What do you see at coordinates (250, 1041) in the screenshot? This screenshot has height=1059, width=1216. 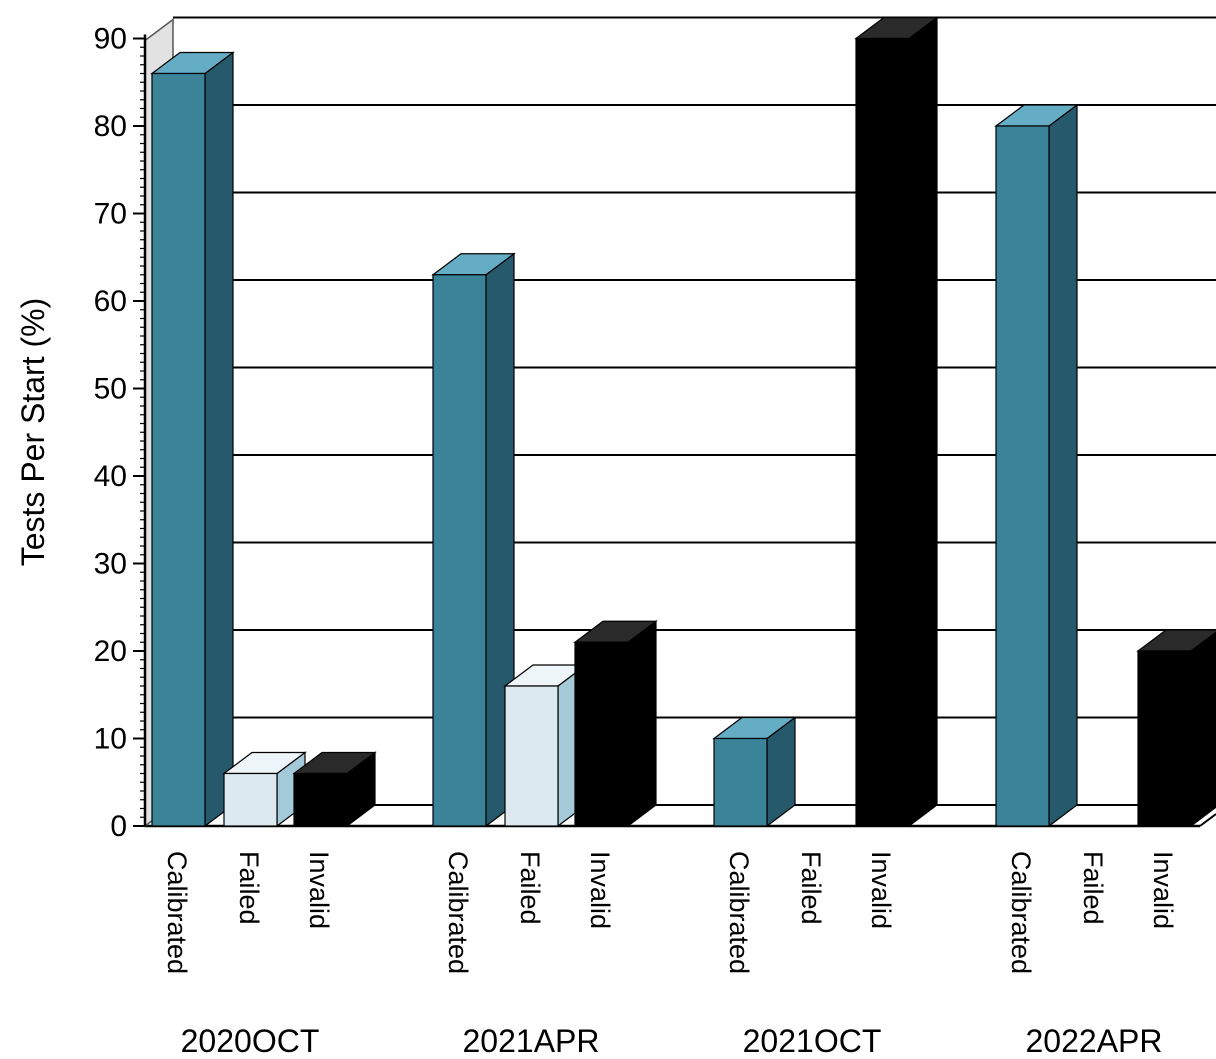 I see `group-label: 2020OCT` at bounding box center [250, 1041].